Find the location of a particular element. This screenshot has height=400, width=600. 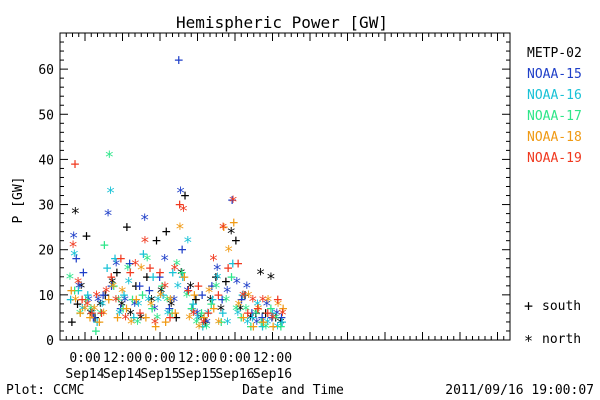

legend-marker-south-label: south is located at coordinates (561, 306).